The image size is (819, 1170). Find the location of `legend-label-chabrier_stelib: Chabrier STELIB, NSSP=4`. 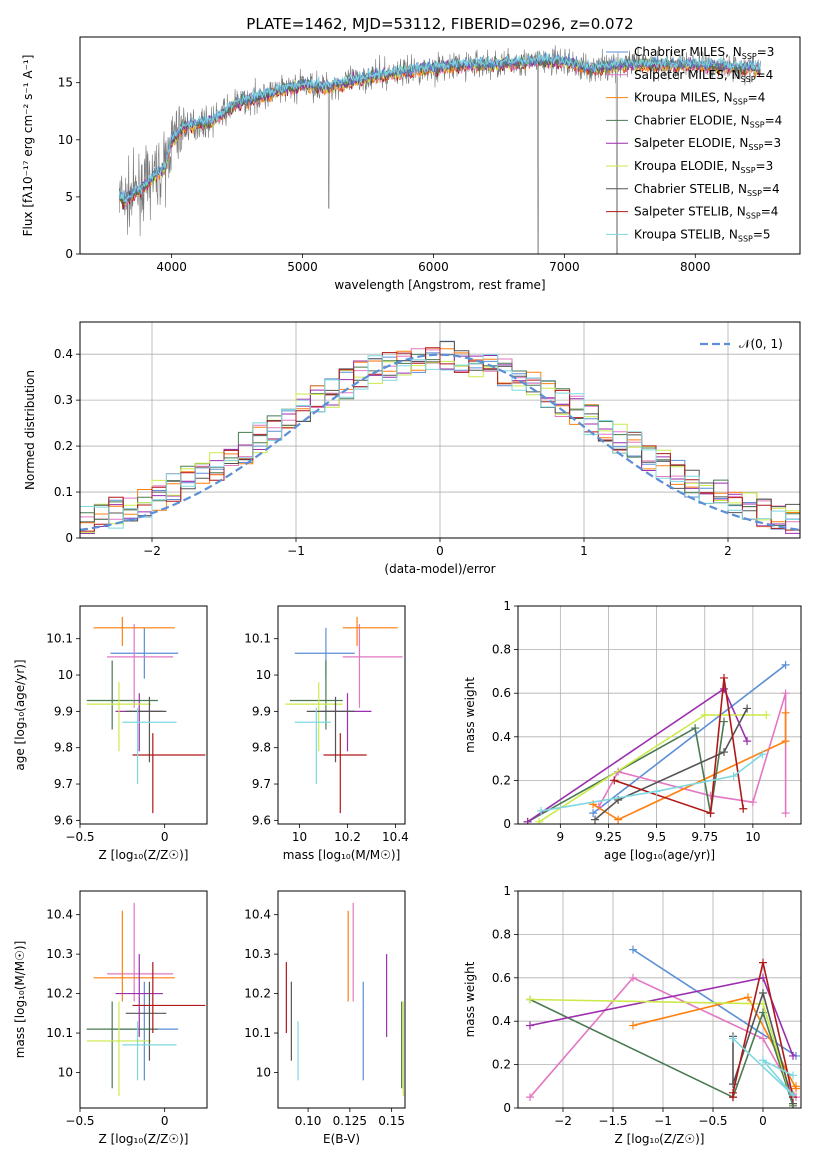

legend-label-chabrier_stelib: Chabrier STELIB, NSSP=4 is located at coordinates (707, 190).